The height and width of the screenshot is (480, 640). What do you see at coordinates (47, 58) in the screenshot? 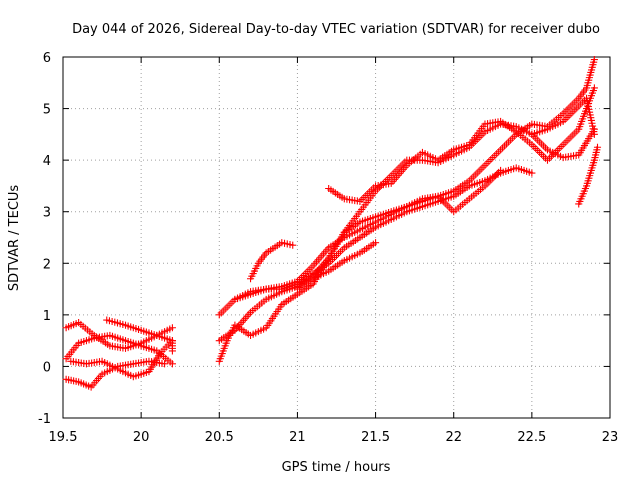
I see `y-tick-label: 6` at bounding box center [47, 58].